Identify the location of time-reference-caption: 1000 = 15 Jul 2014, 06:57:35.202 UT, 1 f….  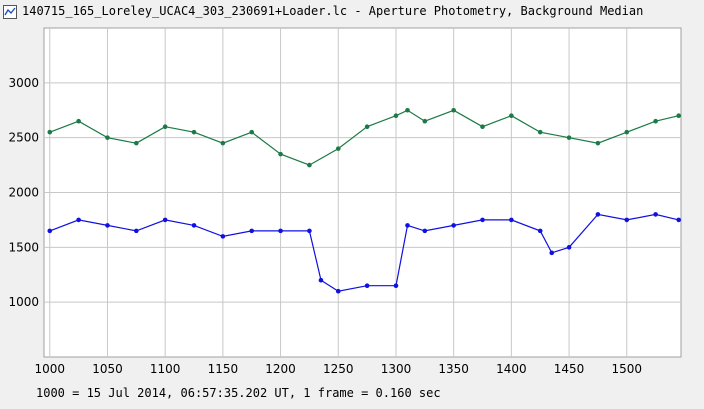
(238, 393).